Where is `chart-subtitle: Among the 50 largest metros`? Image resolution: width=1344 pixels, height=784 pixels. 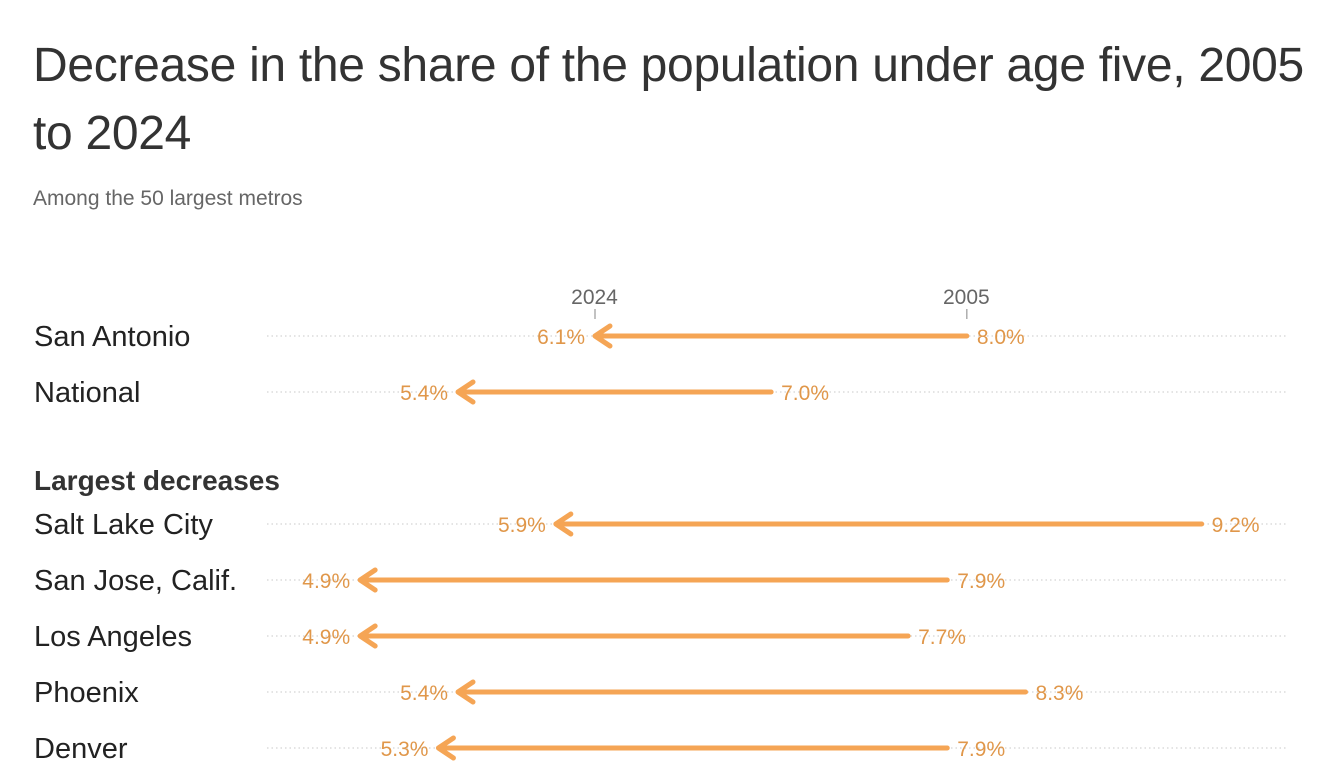
chart-subtitle: Among the 50 largest metros is located at coordinates (168, 198).